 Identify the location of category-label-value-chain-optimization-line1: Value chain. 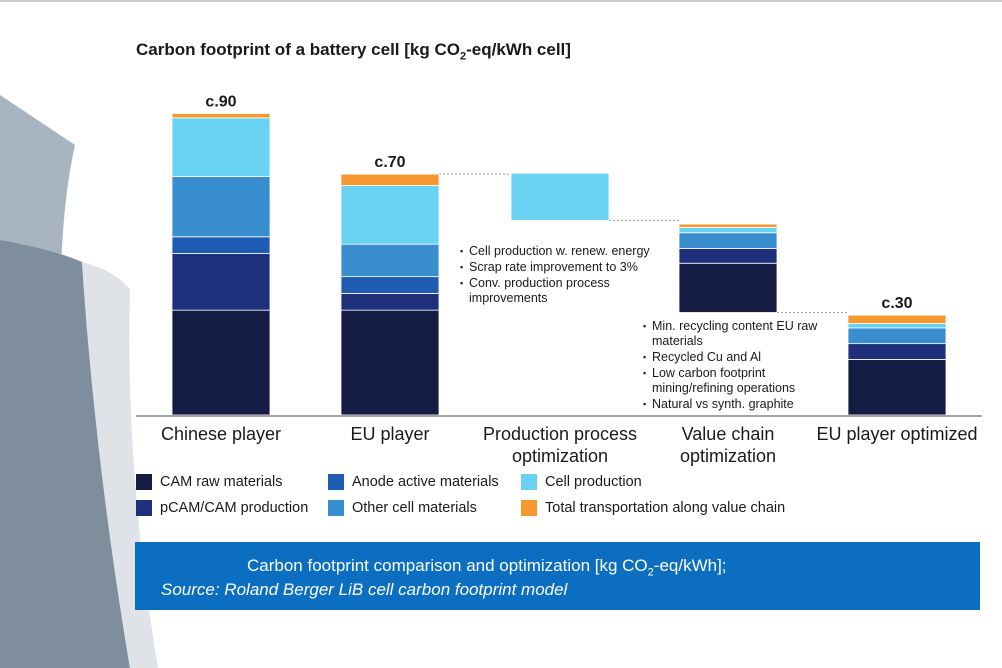
(728, 434).